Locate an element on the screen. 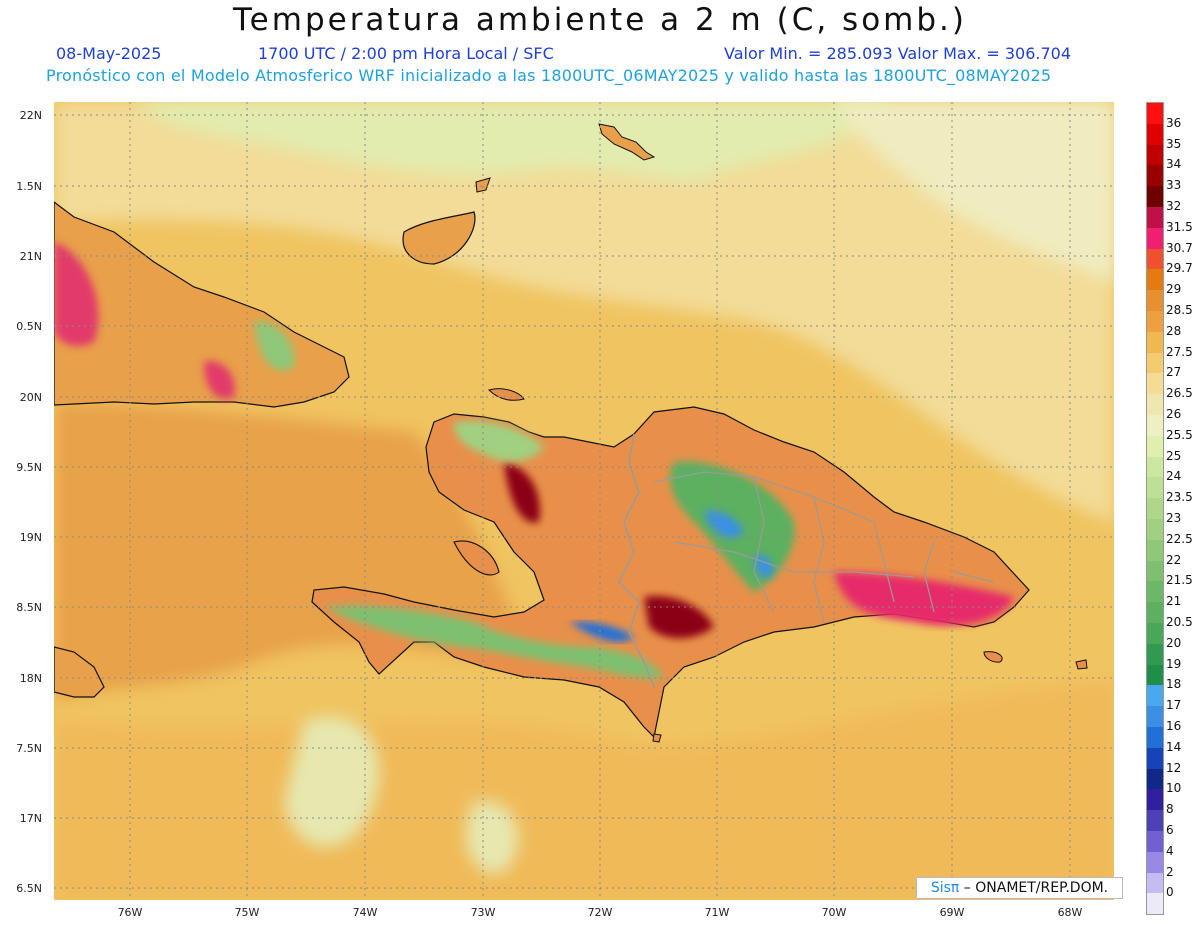 The height and width of the screenshot is (927, 1200). colorbar-label: 34 is located at coordinates (1174, 164).